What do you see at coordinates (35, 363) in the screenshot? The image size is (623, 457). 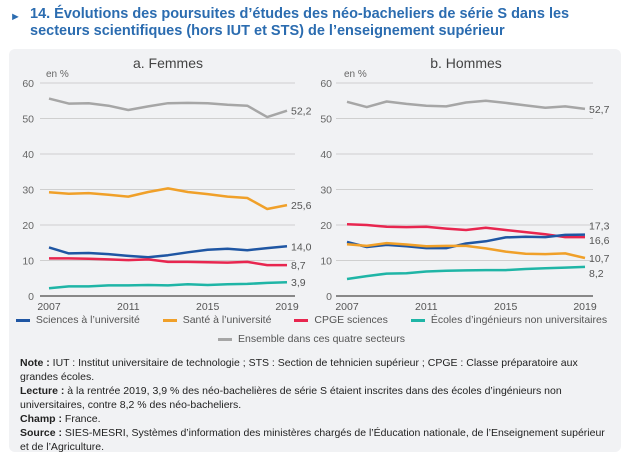 I see `note-label: Note :` at bounding box center [35, 363].